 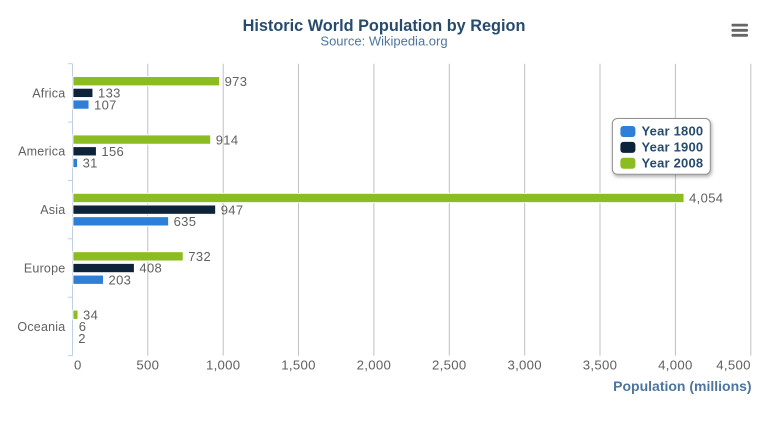 What do you see at coordinates (733, 365) in the screenshot?
I see `svg-text: 4,500` at bounding box center [733, 365].